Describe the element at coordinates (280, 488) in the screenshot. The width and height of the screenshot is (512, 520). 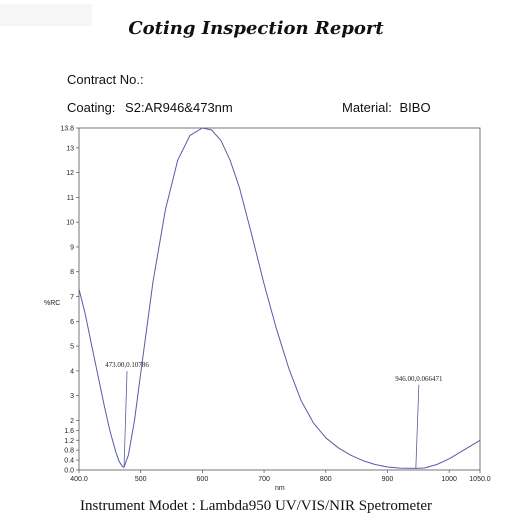
I see `x-axis-label: nm` at that location.